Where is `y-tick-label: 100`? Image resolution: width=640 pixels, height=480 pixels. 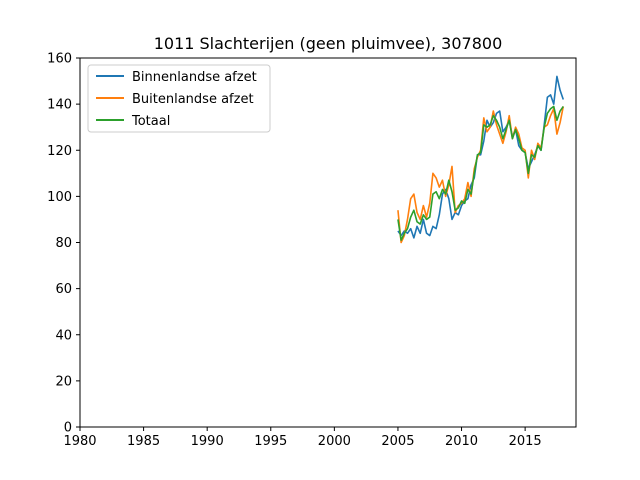 y-tick-label: 100 is located at coordinates (59, 197).